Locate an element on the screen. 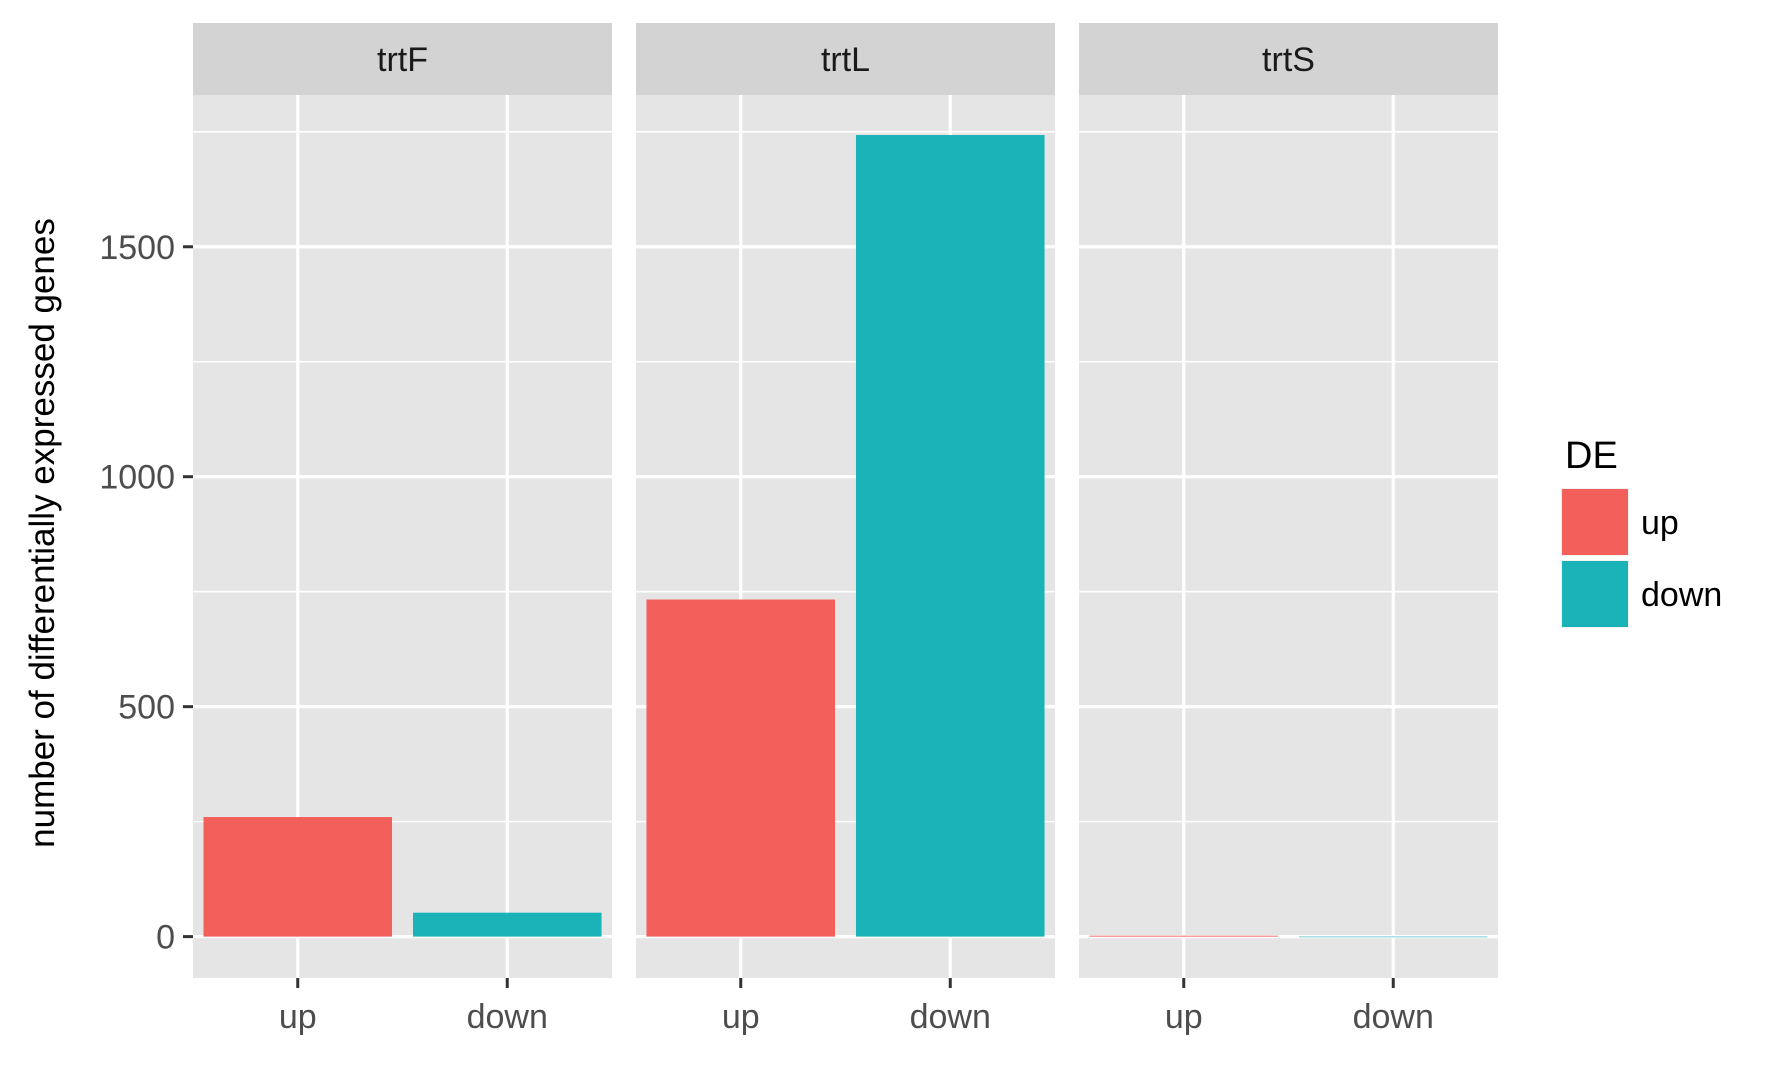 The image size is (1765, 1091). bar-trtF-down is located at coordinates (507, 924).